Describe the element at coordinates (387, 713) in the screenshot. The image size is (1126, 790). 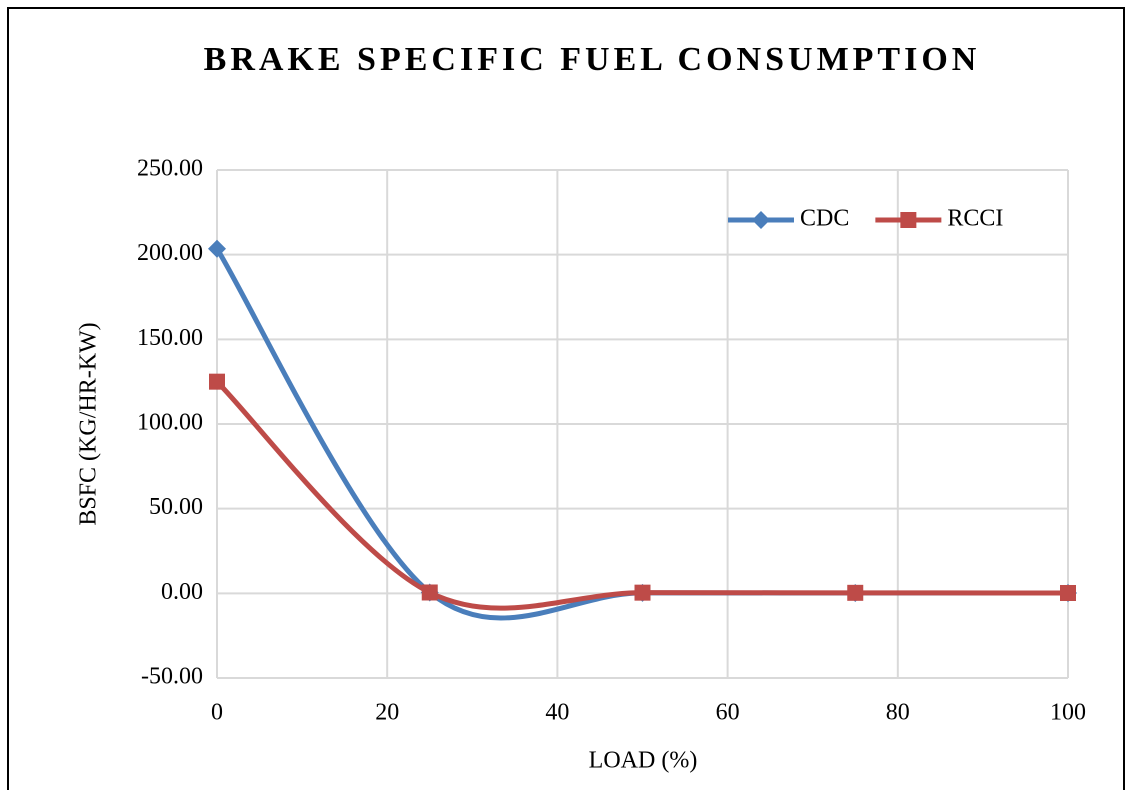
I see `x-tick-label: 20` at that location.